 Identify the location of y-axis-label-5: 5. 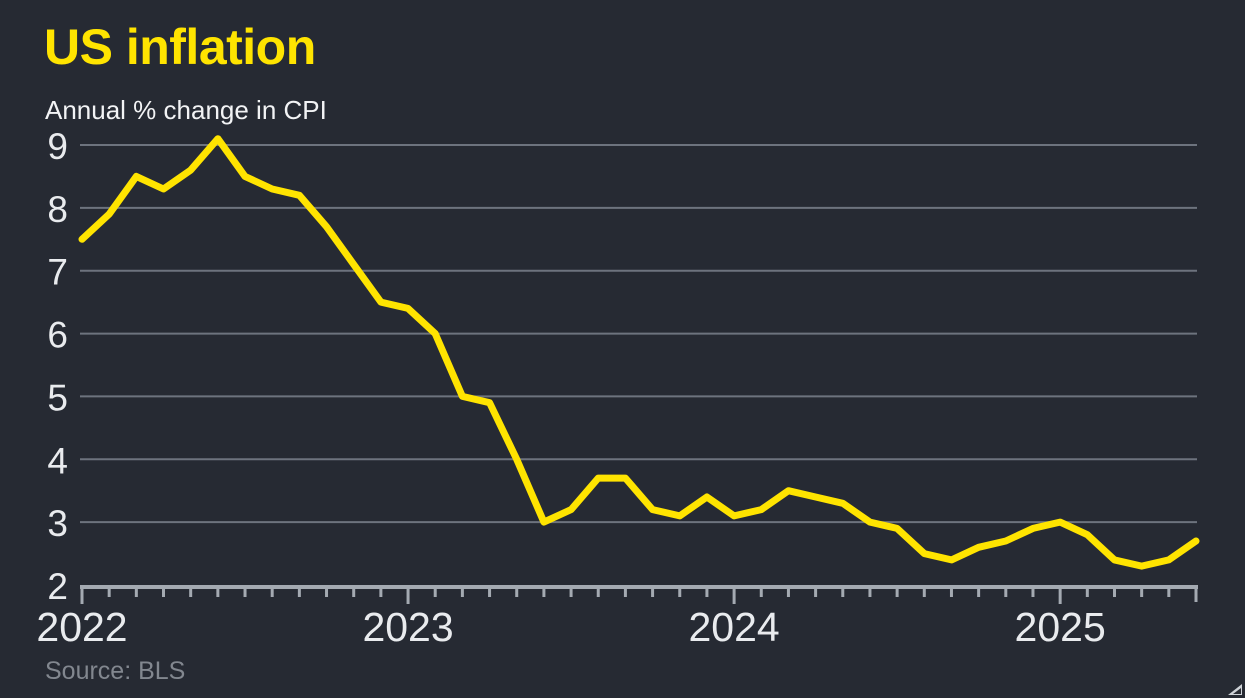
(57, 397).